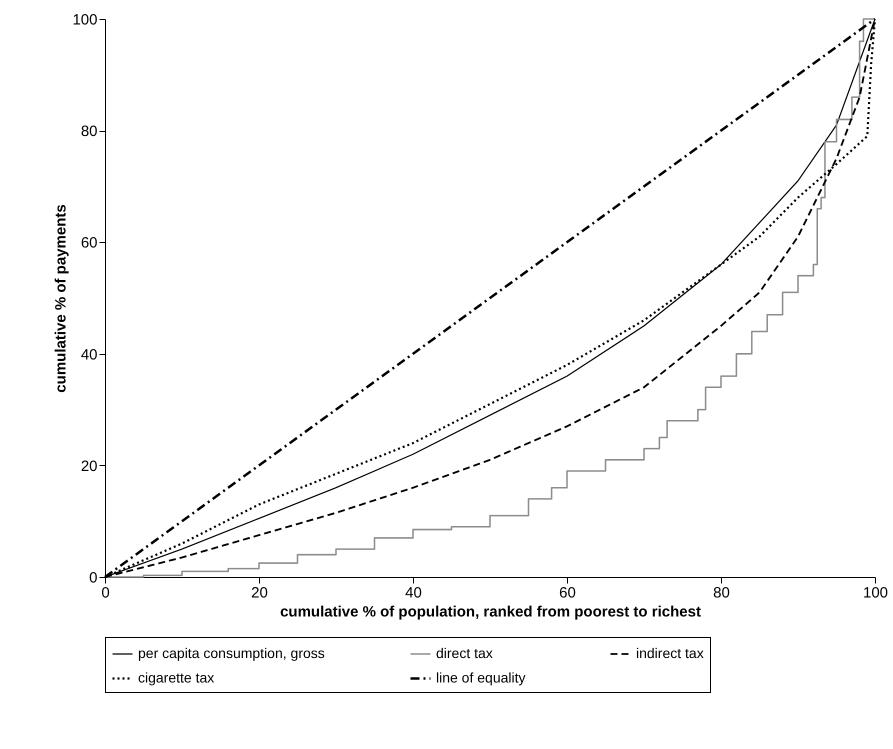 The image size is (893, 749). What do you see at coordinates (176, 678) in the screenshot?
I see `legend-label: cigarette tax` at bounding box center [176, 678].